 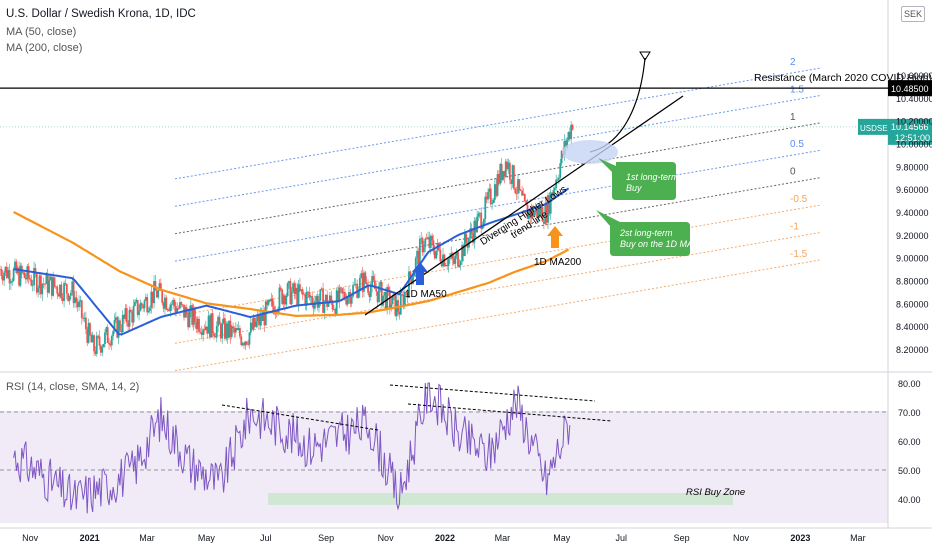 I want to click on price-tick-label: 10.00000, so click(x=914, y=145).